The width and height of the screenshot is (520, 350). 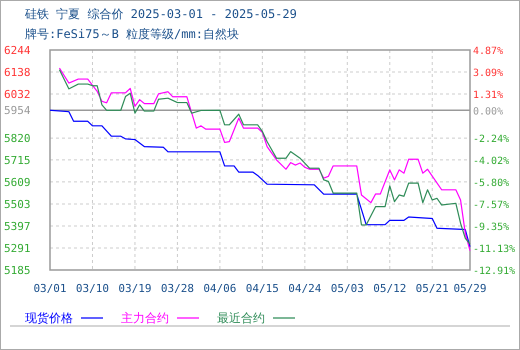 I want to click on y2-tick-label: -7.57%, so click(x=491, y=205).